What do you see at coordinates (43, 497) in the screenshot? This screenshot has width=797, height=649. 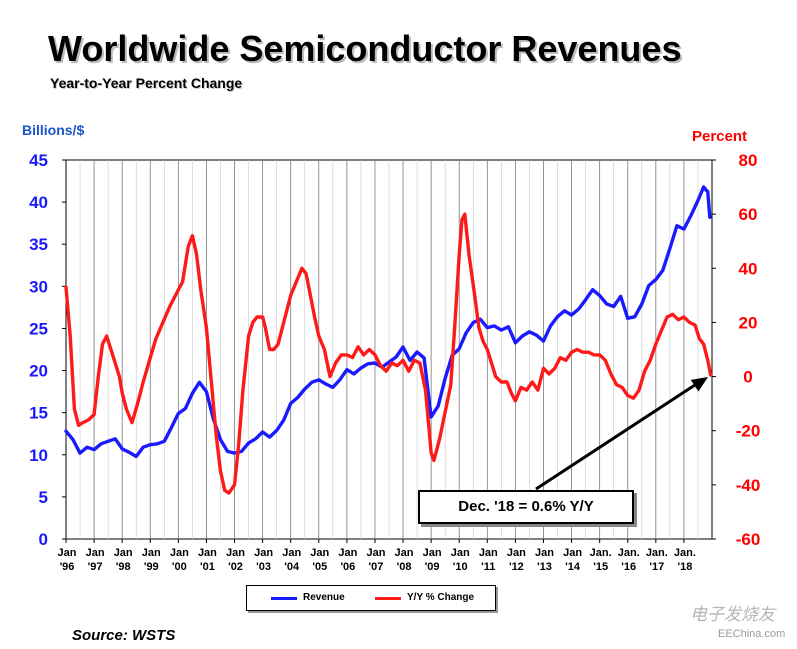 I see `left-tick-label: 5` at bounding box center [43, 497].